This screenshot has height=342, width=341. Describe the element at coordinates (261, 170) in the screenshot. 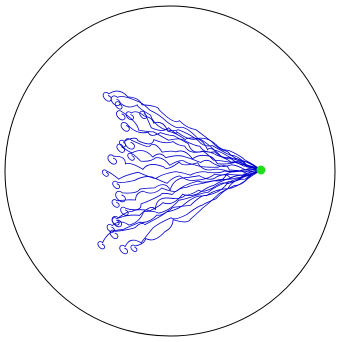

I see `target-marker` at that location.